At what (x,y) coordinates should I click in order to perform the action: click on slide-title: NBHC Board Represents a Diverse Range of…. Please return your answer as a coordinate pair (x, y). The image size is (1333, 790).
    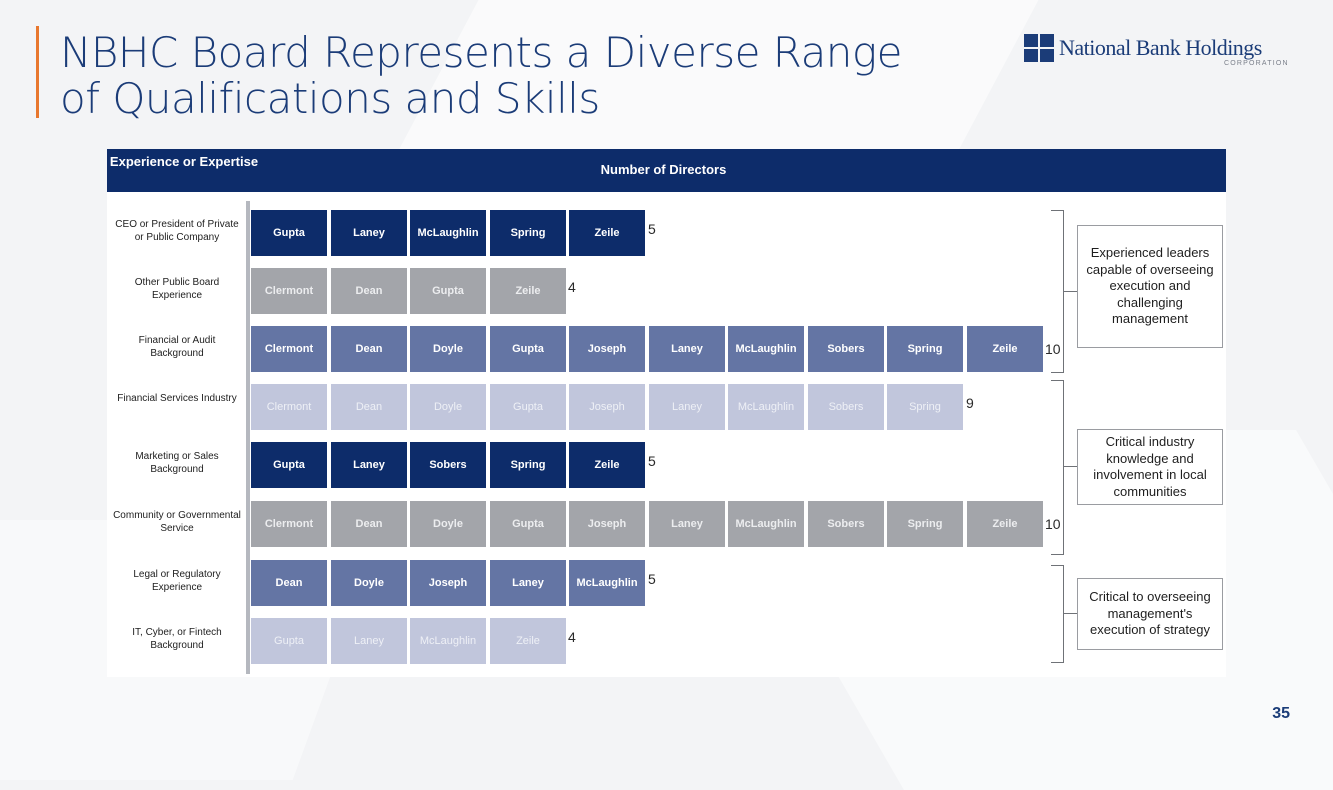
    Looking at the image, I should click on (481, 76).